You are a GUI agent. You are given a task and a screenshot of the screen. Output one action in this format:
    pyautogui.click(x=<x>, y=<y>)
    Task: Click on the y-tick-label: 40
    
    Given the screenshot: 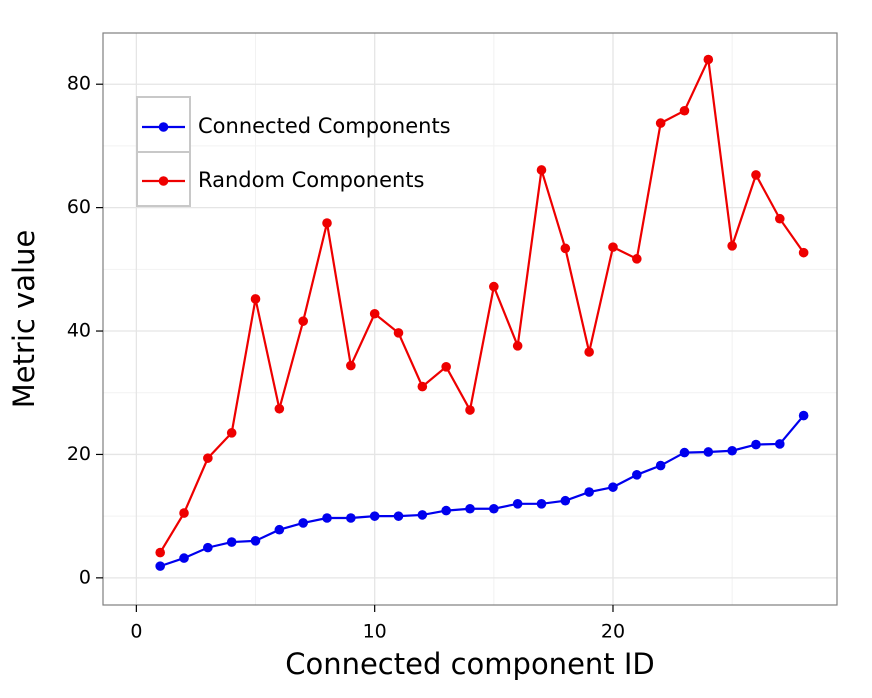 What is the action you would take?
    pyautogui.click(x=79, y=331)
    